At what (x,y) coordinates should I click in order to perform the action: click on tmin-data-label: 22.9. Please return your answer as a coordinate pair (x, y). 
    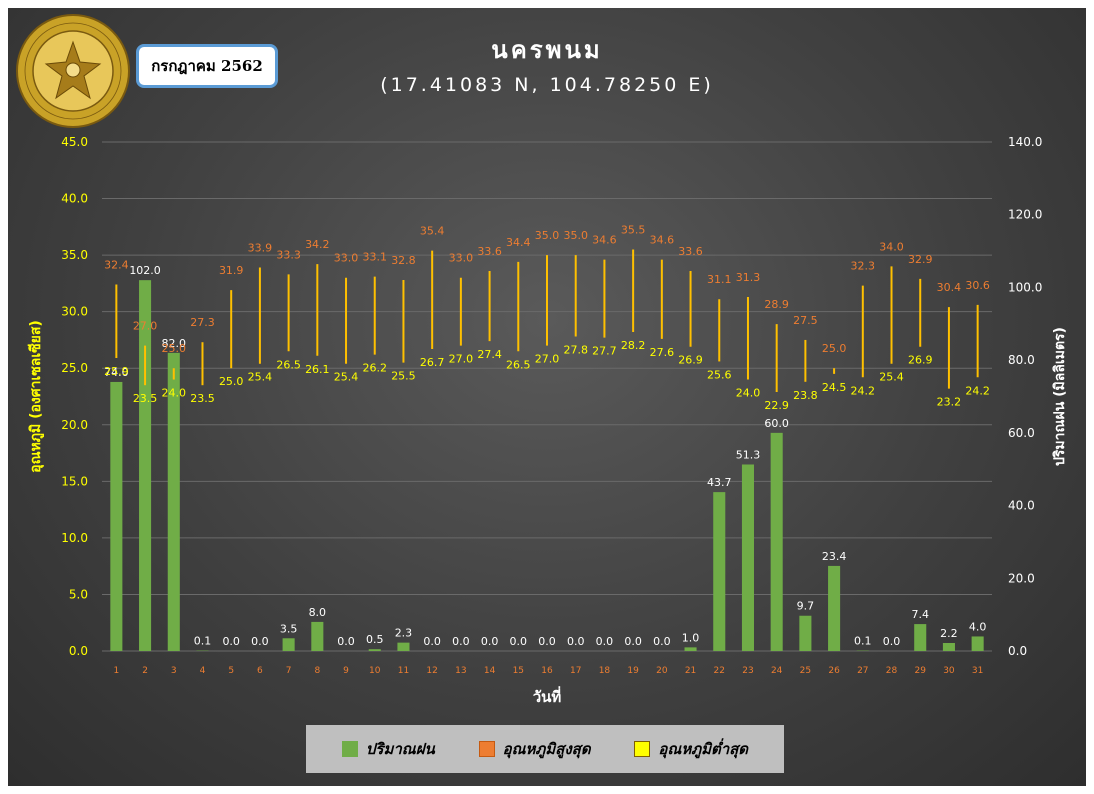
    Looking at the image, I should click on (776, 405).